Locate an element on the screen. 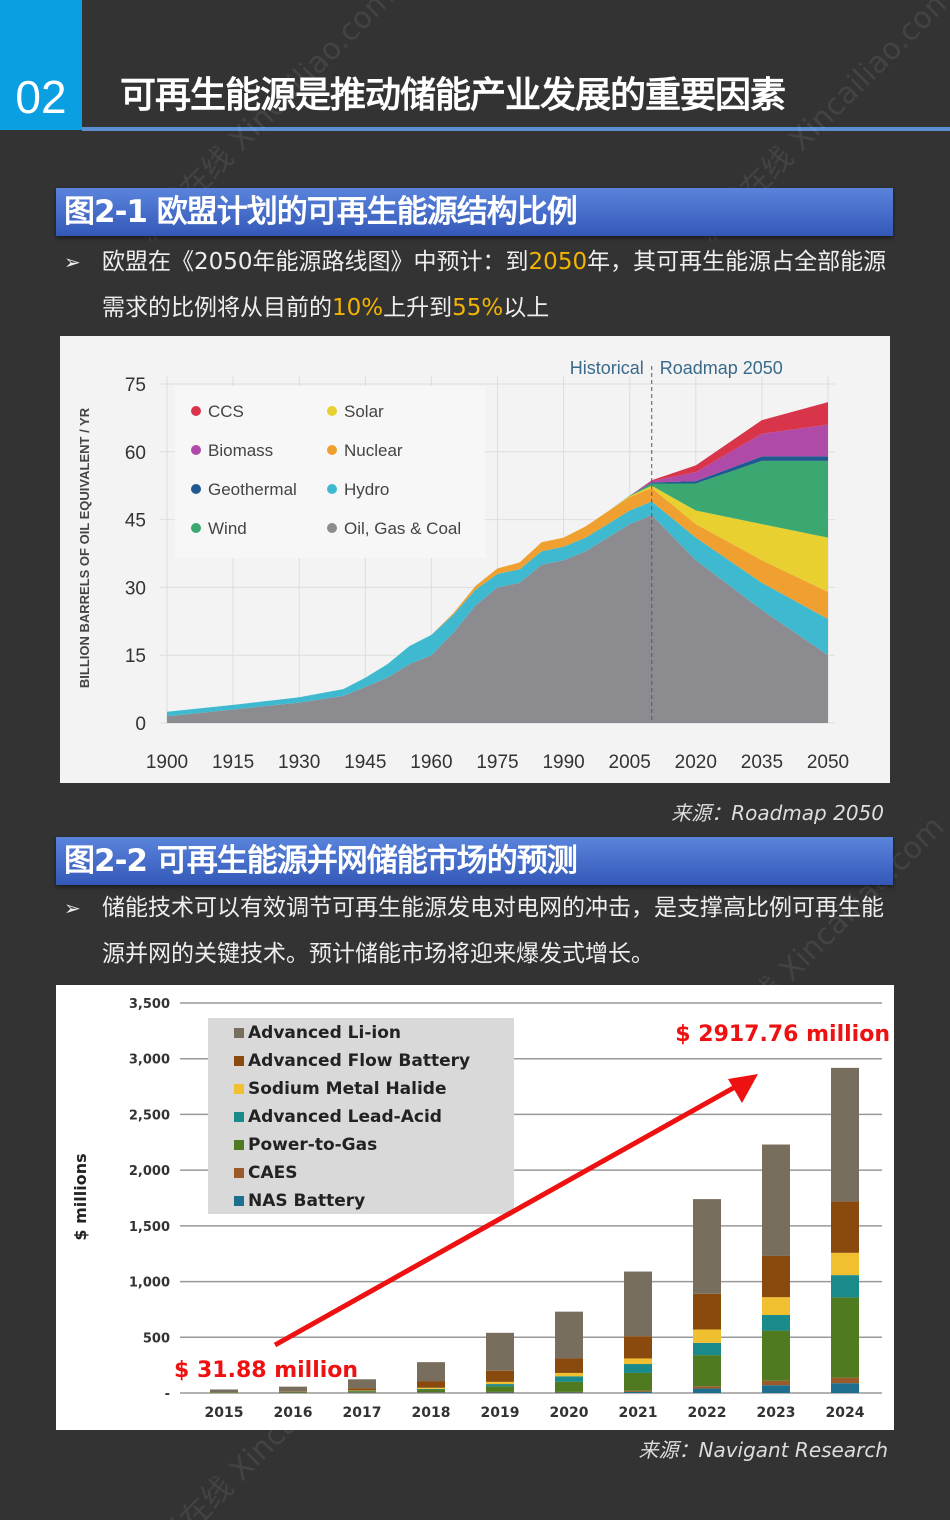 The width and height of the screenshot is (950, 1520). y-tick-label: 3,500 is located at coordinates (149, 1004).